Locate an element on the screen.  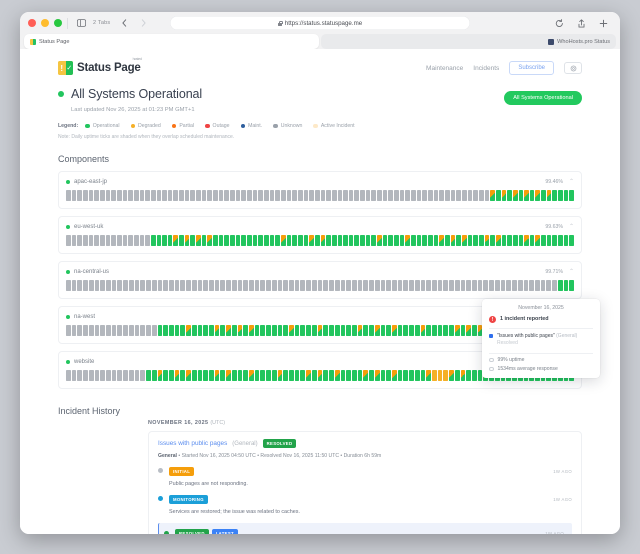
share-icon is located at coordinates (581, 23).